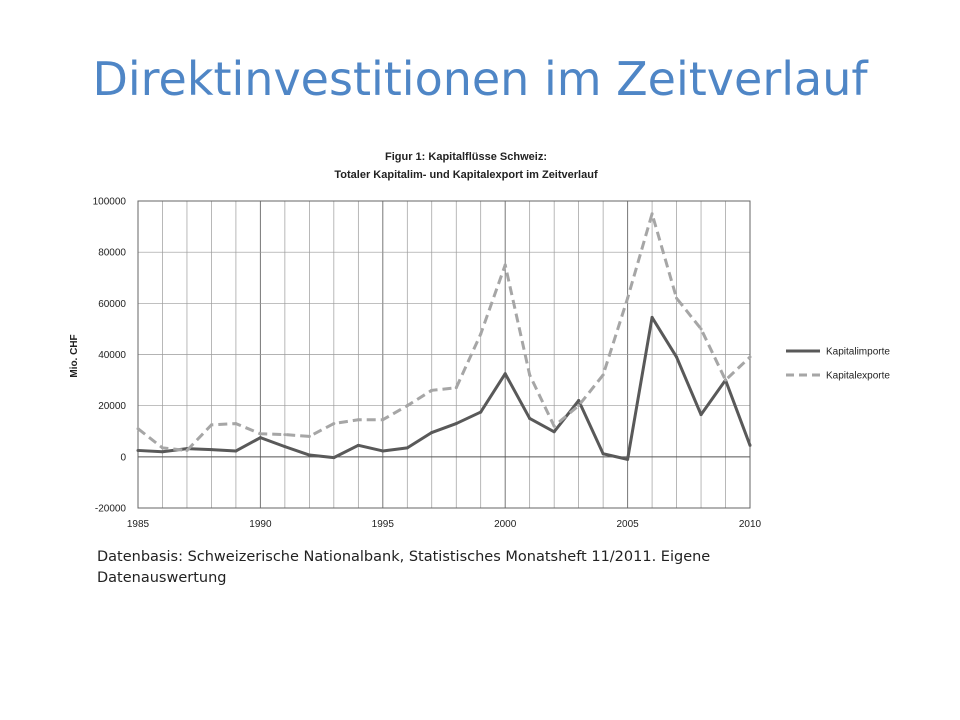 Image resolution: width=960 pixels, height=720 pixels. Describe the element at coordinates (858, 376) in the screenshot. I see `legend-label: Kapitalexporte` at that location.